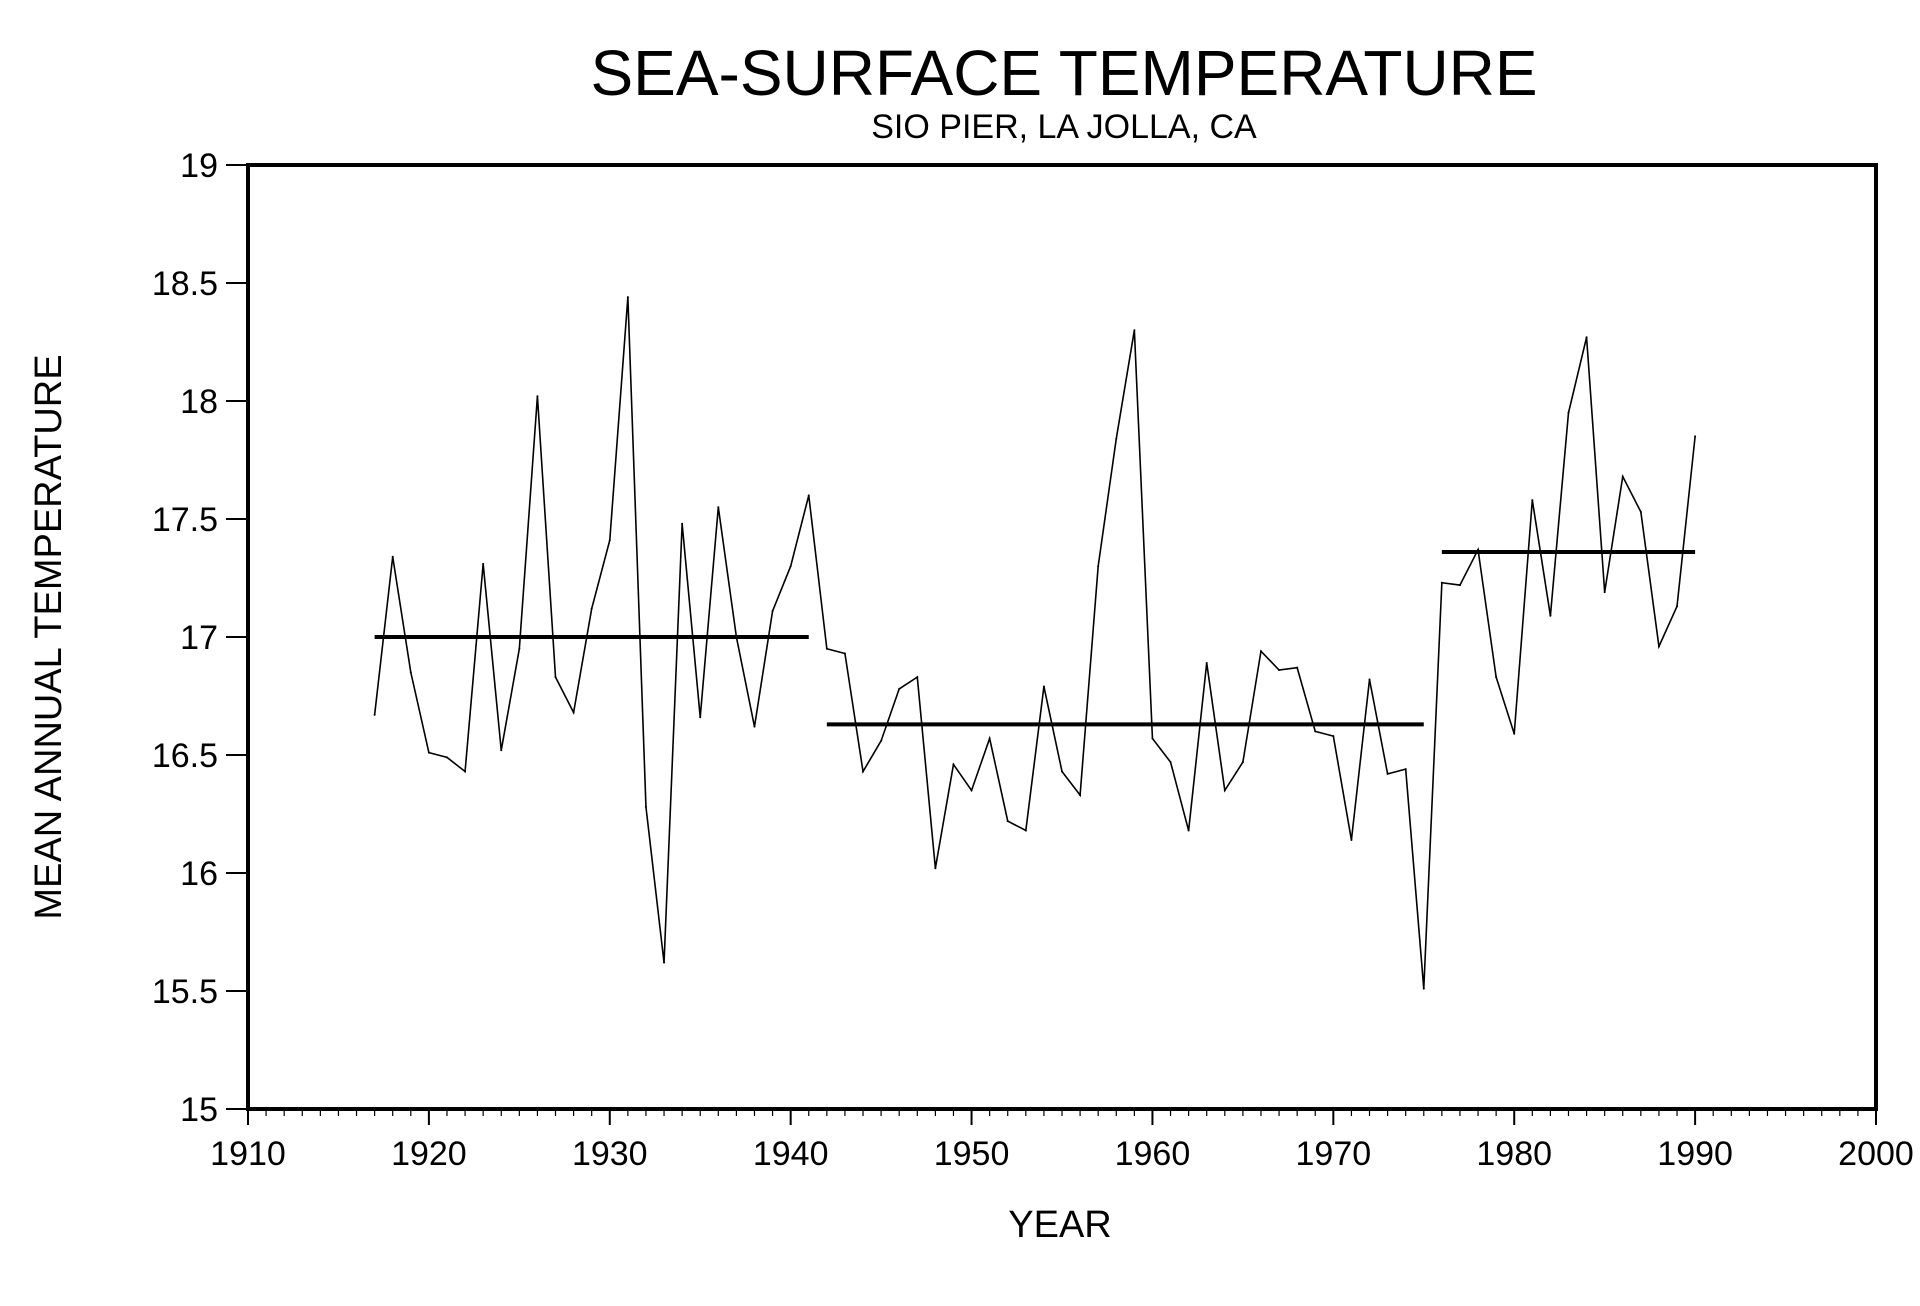 The image size is (1920, 1306). Describe the element at coordinates (1063, 73) in the screenshot. I see `chart-title: SEA-SURFACE TEMPERATURE` at that location.